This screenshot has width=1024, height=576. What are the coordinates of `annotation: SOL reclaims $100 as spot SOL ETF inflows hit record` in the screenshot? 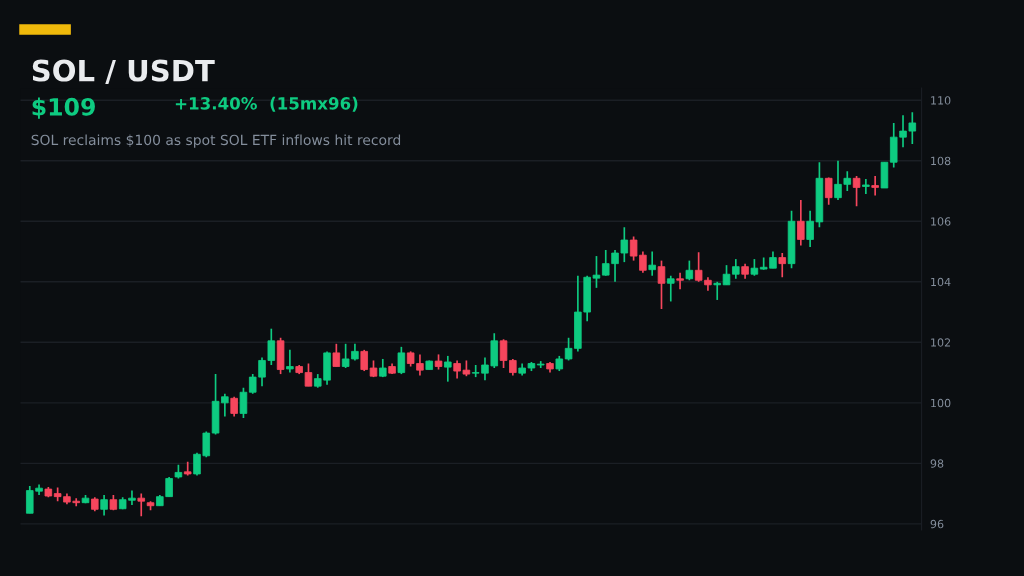 It's located at (216, 141).